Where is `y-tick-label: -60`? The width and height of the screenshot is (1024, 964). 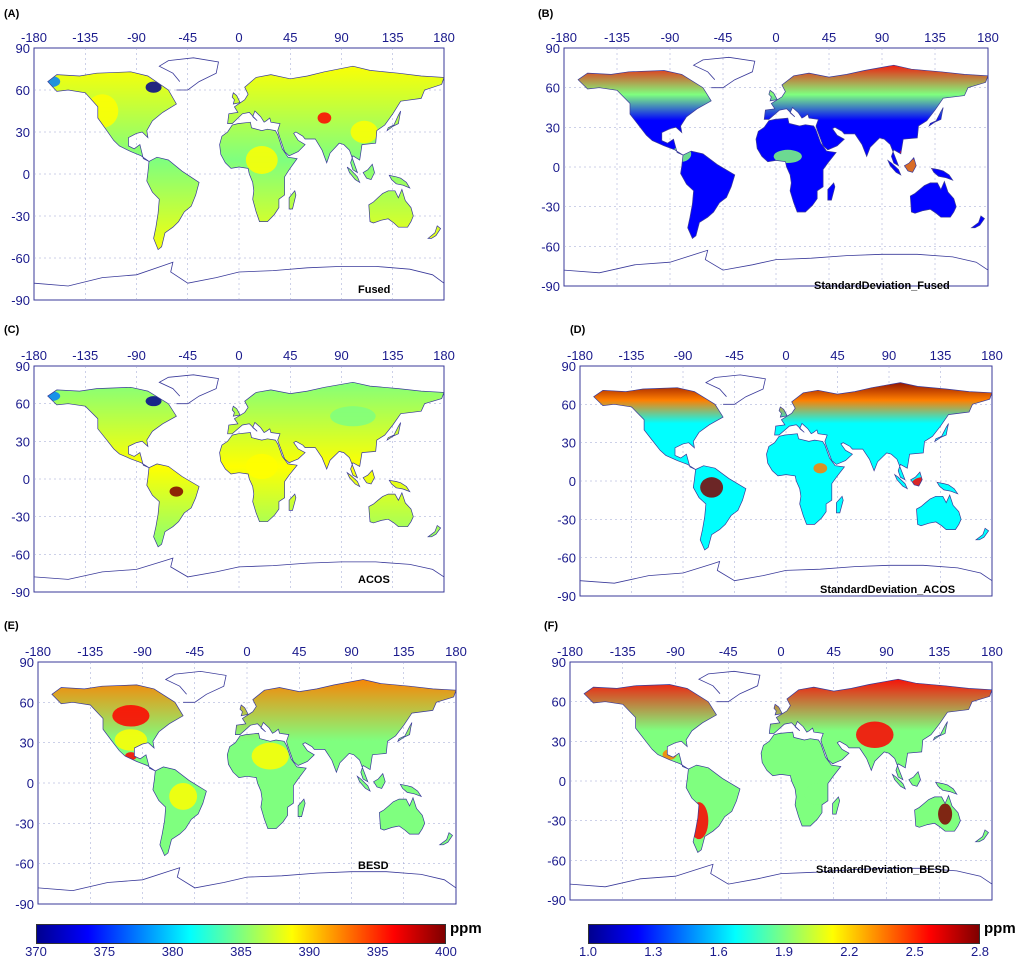
y-tick-label: -60 is located at coordinates (550, 246).